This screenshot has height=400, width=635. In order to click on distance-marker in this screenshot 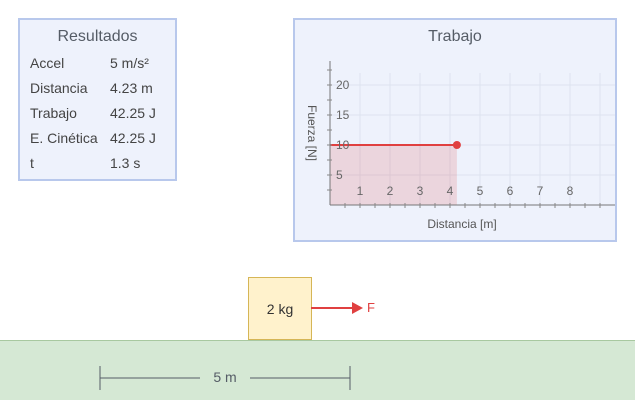, I will do `click(225, 378)`.